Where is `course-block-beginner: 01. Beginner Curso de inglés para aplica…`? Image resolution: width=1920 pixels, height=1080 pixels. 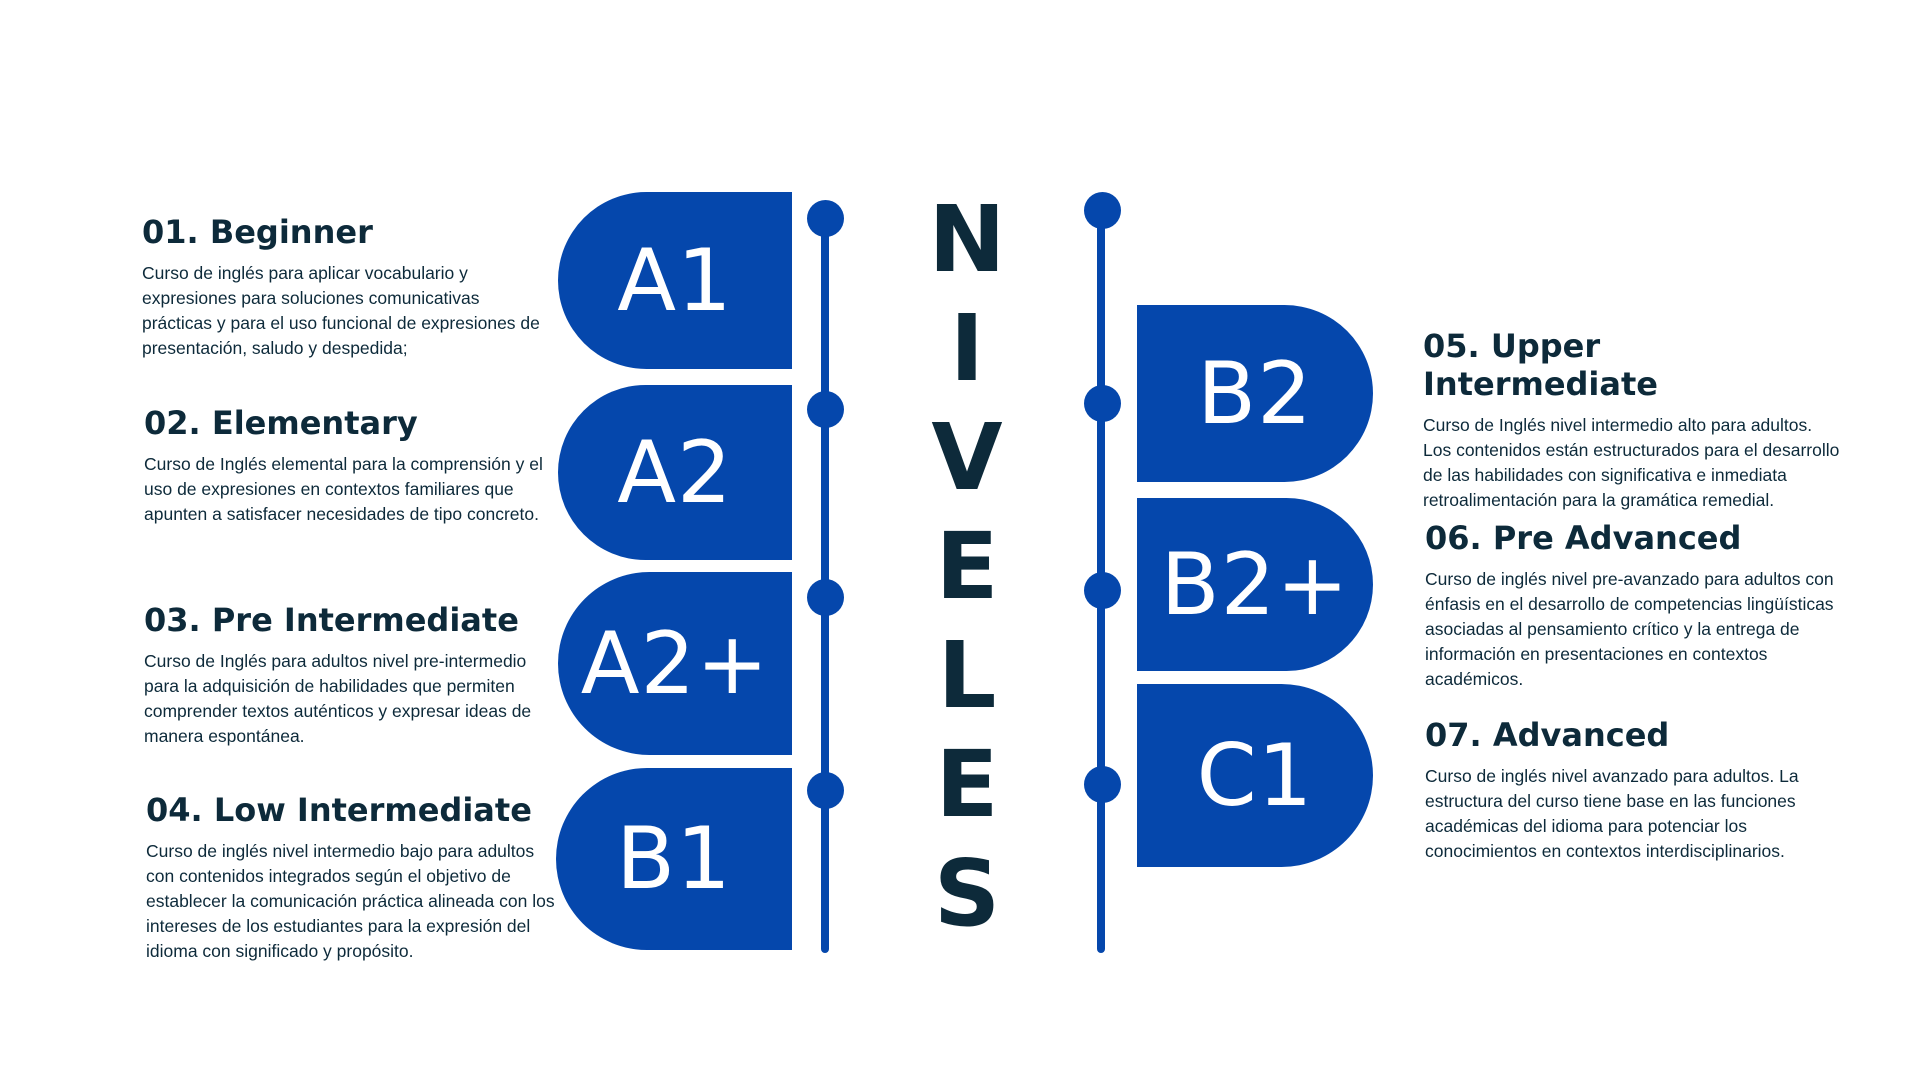 course-block-beginner: 01. Beginner Curso de inglés para aplica… is located at coordinates (347, 287).